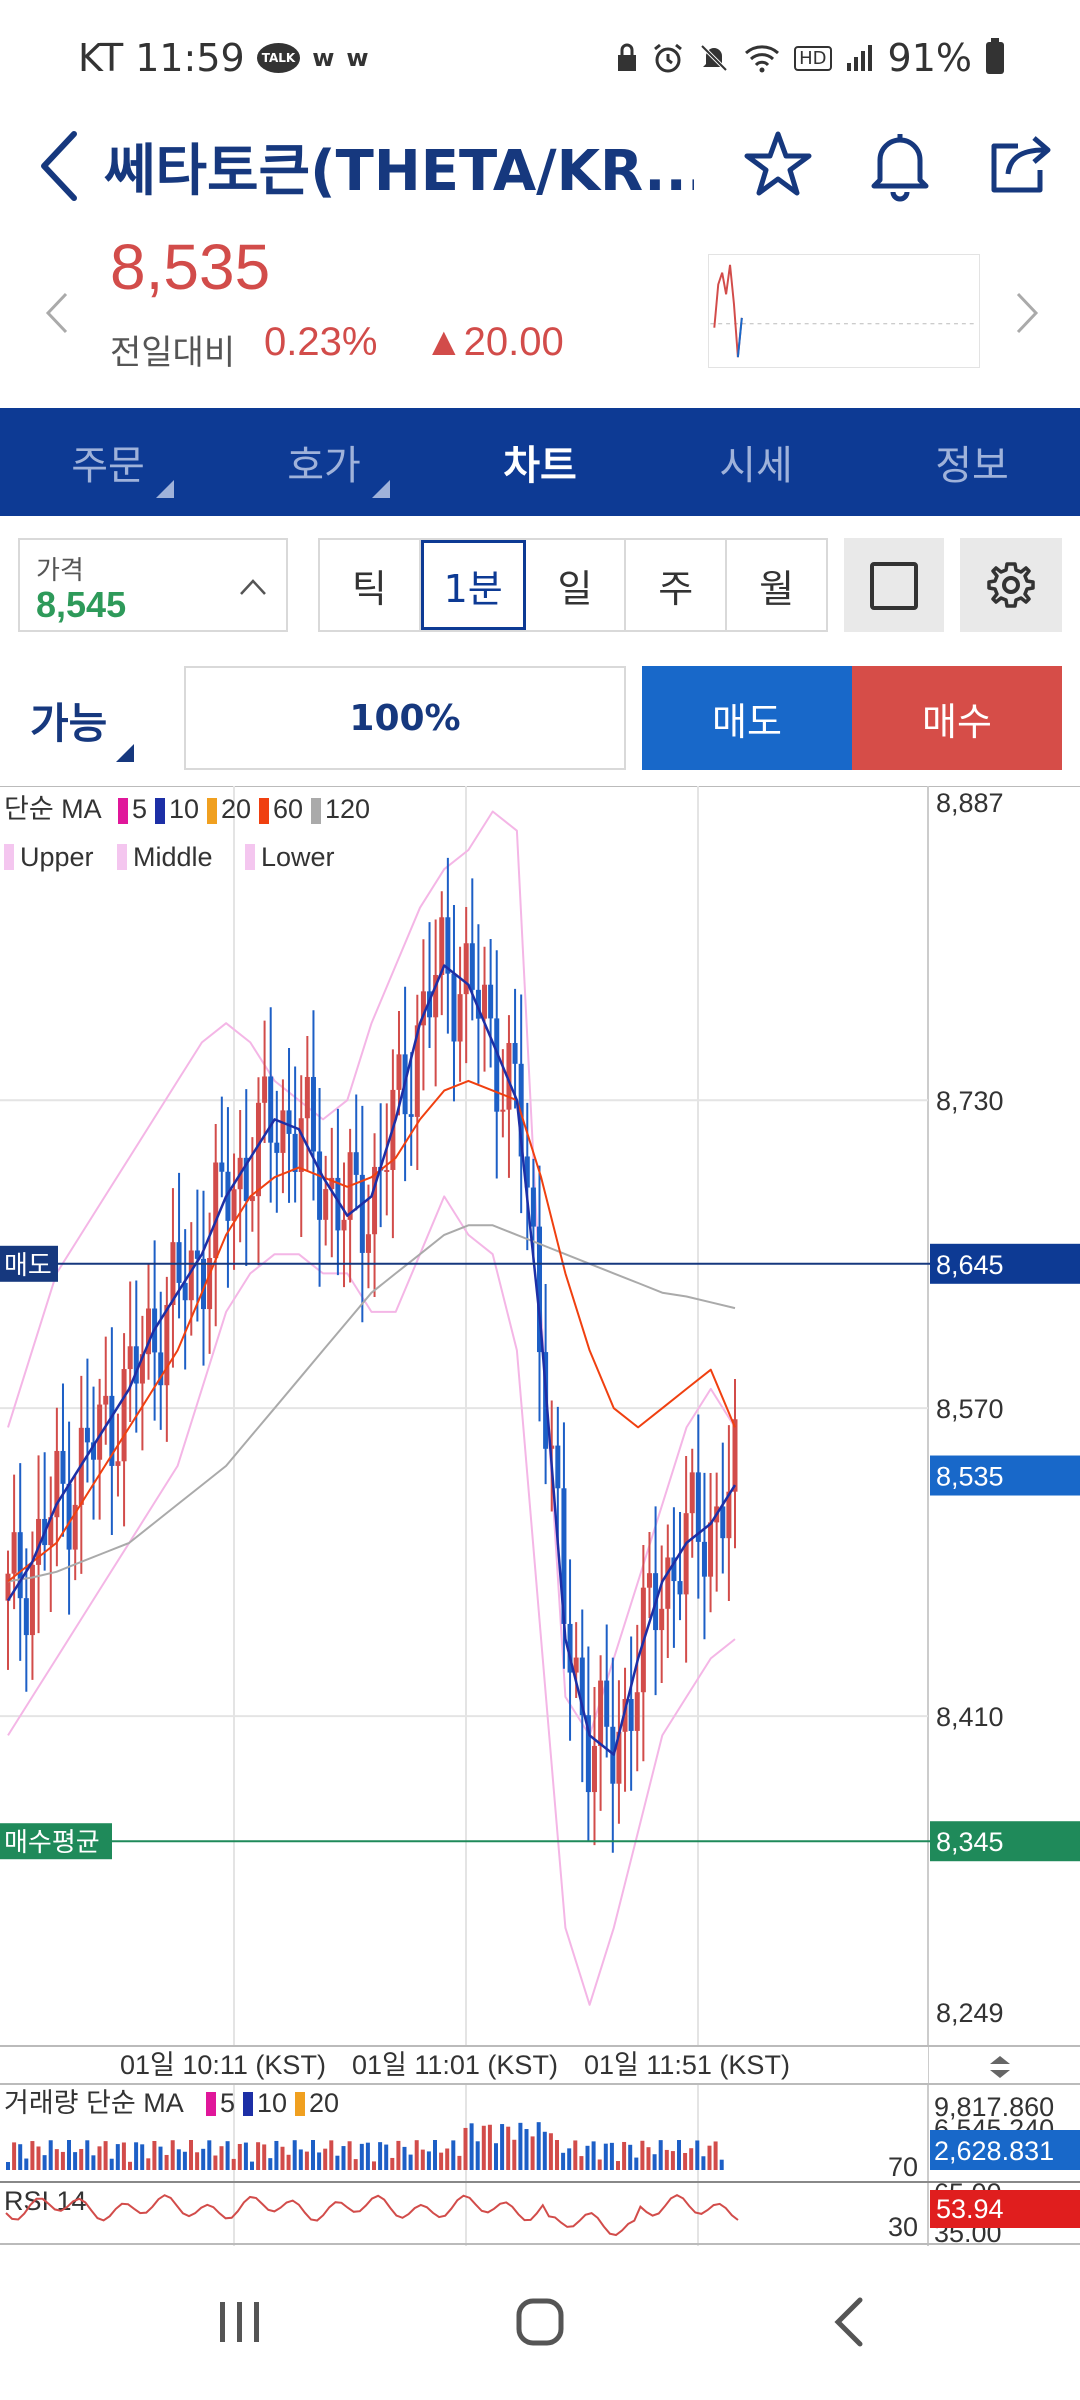 The width and height of the screenshot is (1080, 2400). What do you see at coordinates (323, 58) in the screenshot?
I see `notification-w-icon: w` at bounding box center [323, 58].